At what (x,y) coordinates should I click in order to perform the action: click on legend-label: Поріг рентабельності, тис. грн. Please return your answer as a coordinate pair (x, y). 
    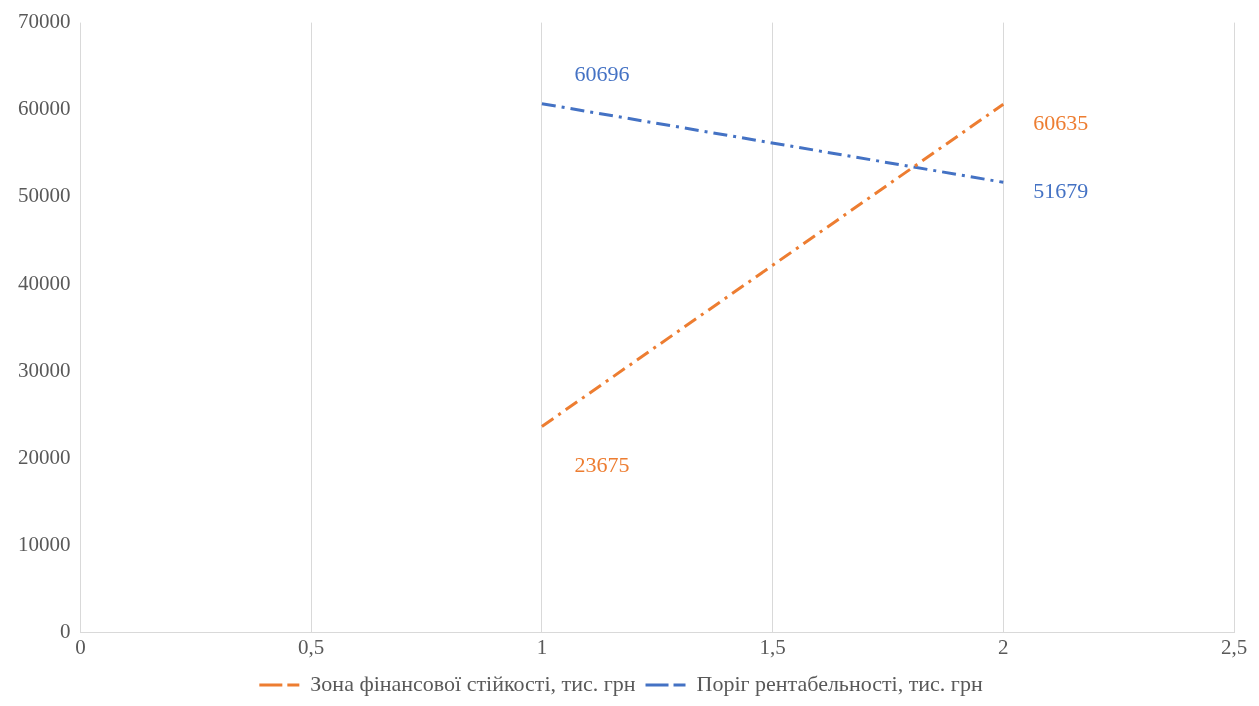
    Looking at the image, I should click on (839, 683).